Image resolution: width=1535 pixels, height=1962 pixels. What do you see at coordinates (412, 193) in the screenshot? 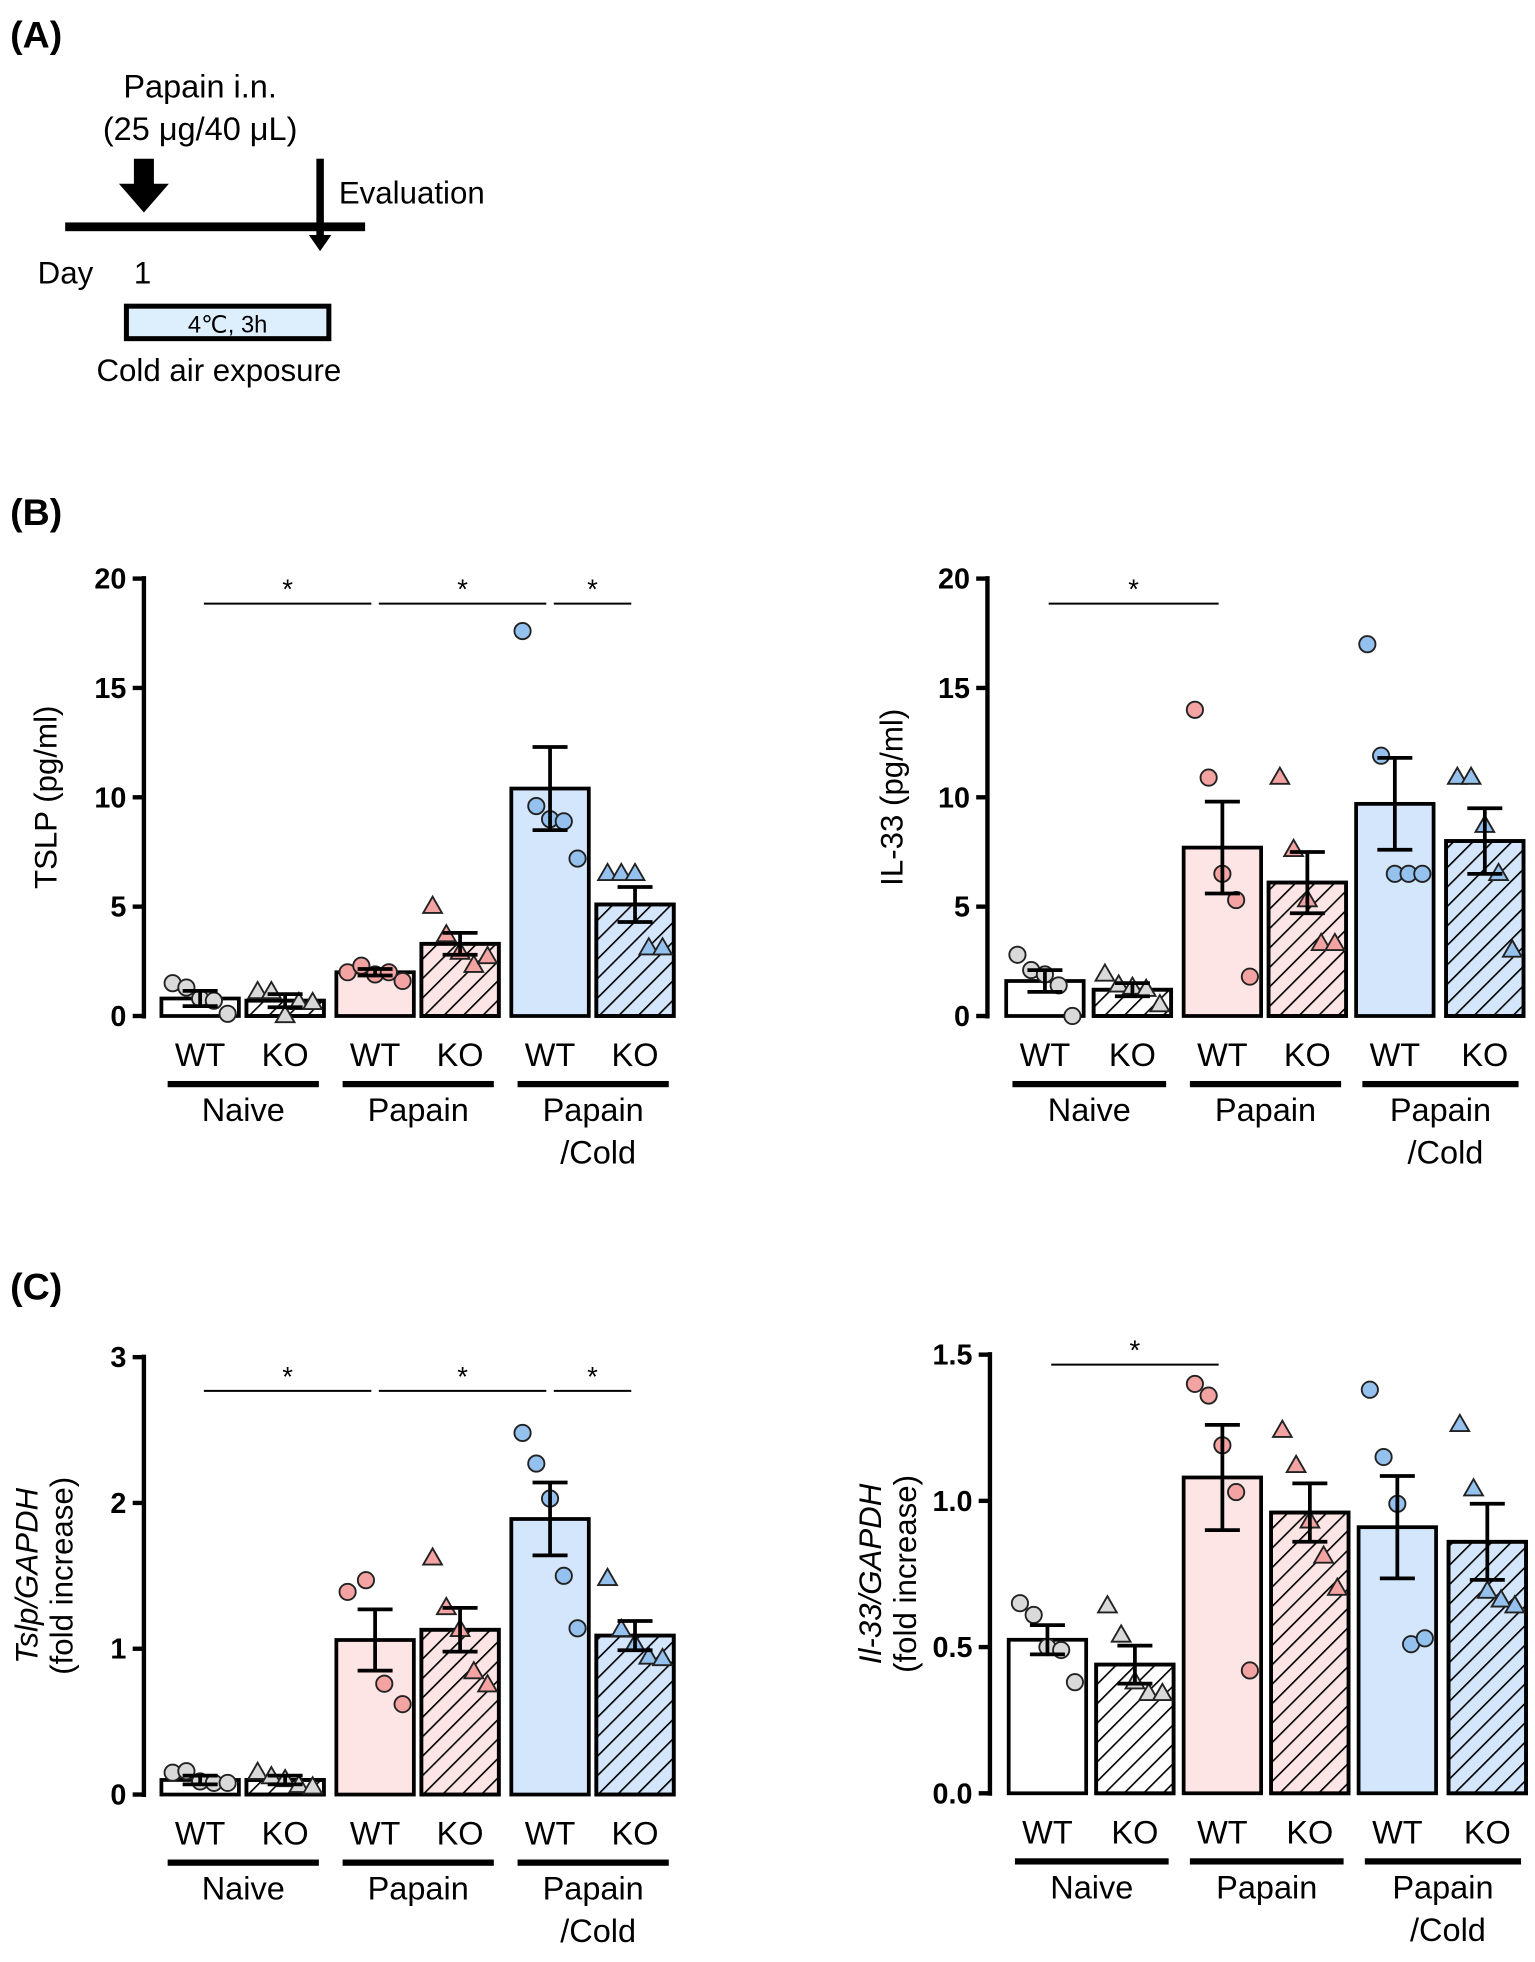
I see `evaluation-label: Evaluation` at bounding box center [412, 193].